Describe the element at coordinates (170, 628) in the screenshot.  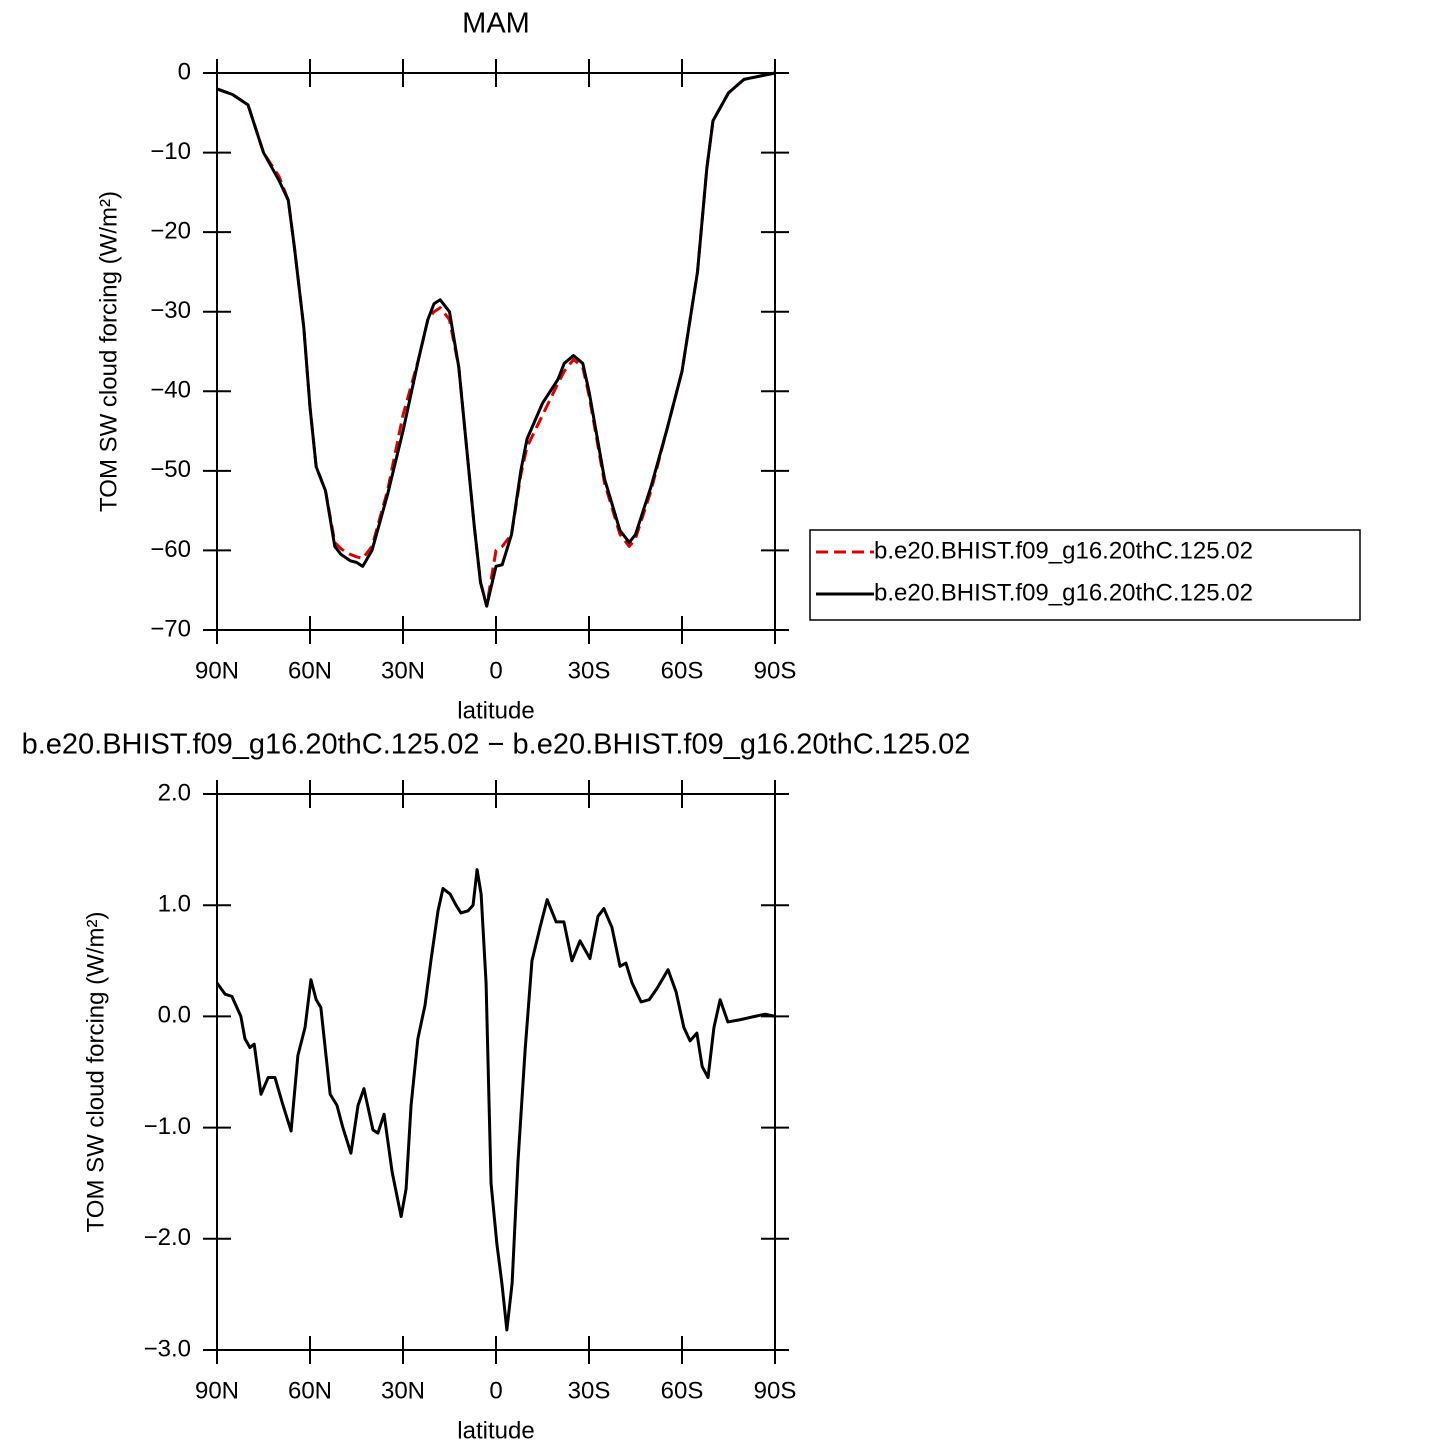
I see `y-tick-label: −70` at that location.